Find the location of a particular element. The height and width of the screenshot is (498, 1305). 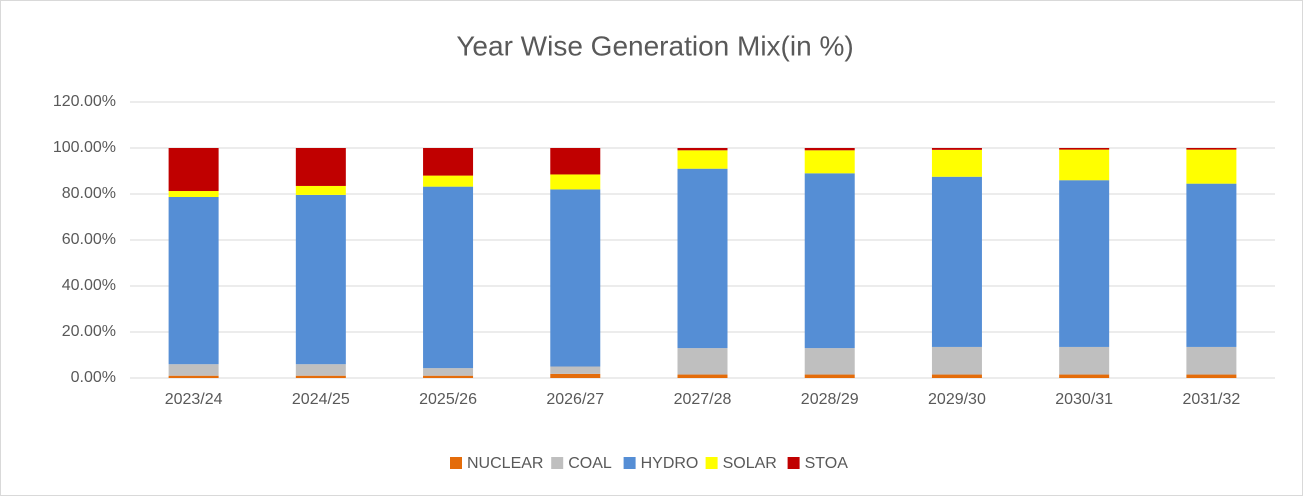

x-tick-label: 2023/24 is located at coordinates (194, 399).